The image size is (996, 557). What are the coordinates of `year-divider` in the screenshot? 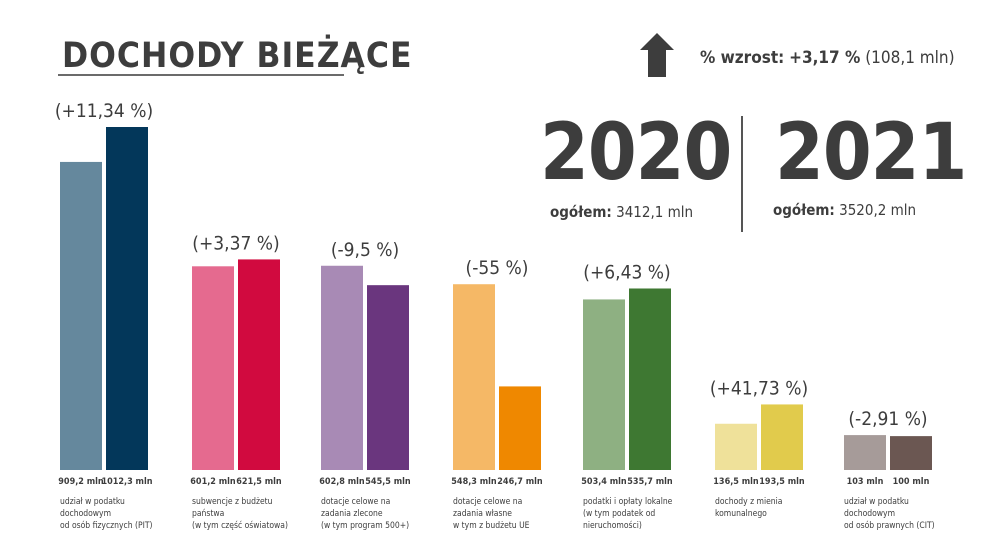 It's located at (742, 174).